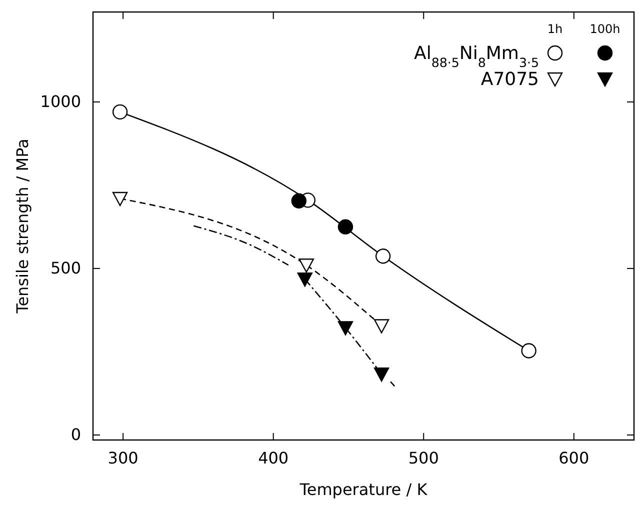 The width and height of the screenshot is (641, 505). What do you see at coordinates (555, 29) in the screenshot?
I see `annotation: 1h` at bounding box center [555, 29].